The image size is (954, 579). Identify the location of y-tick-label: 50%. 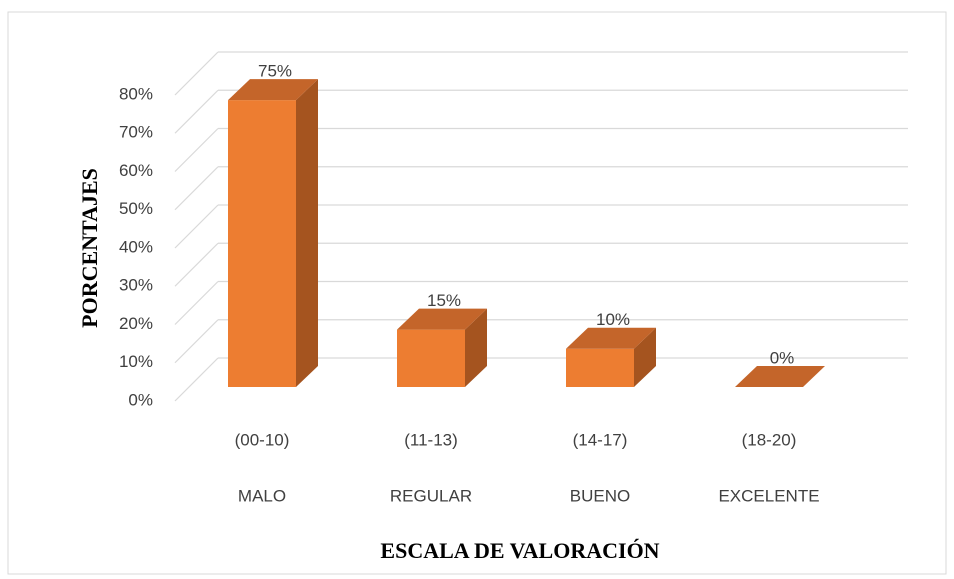
(136, 208).